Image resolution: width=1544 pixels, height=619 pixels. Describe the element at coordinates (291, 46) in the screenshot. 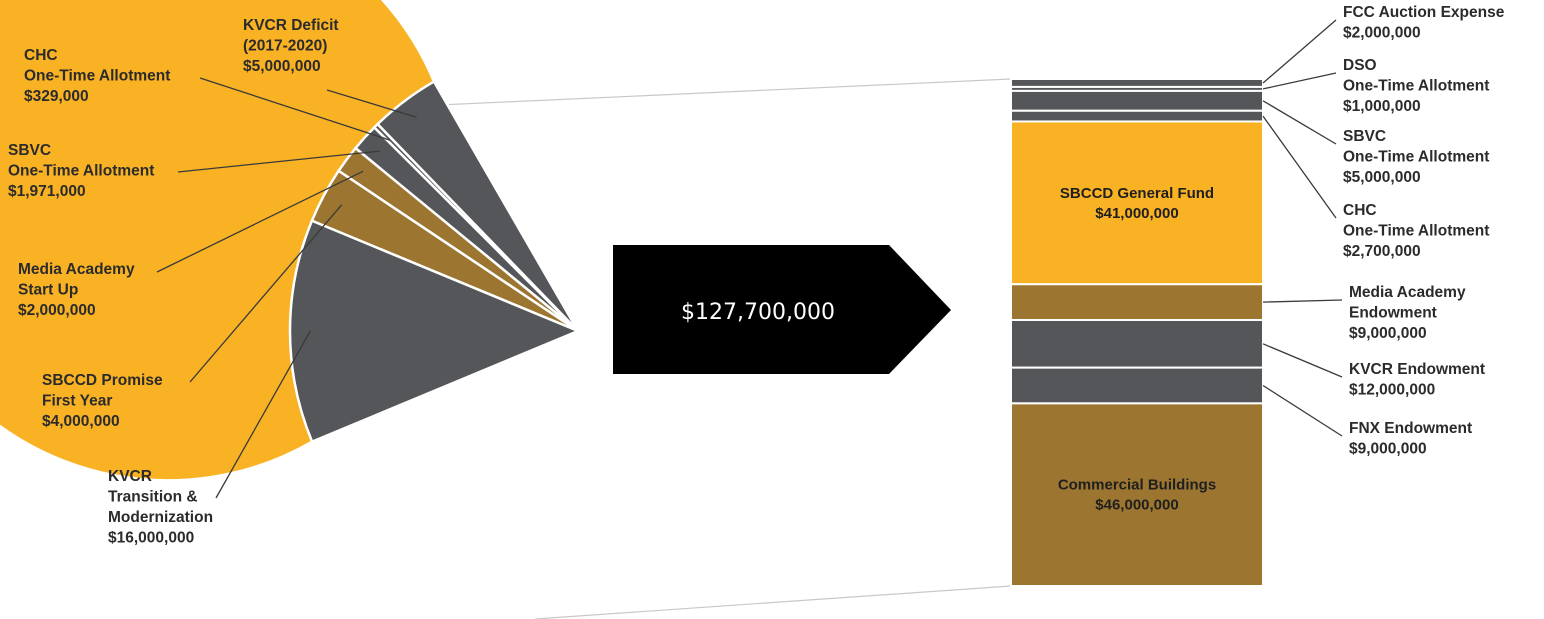

I see `pie-label-kvcr_deficit: KVCR Deficit (2017-2020) $5,000,000` at that location.